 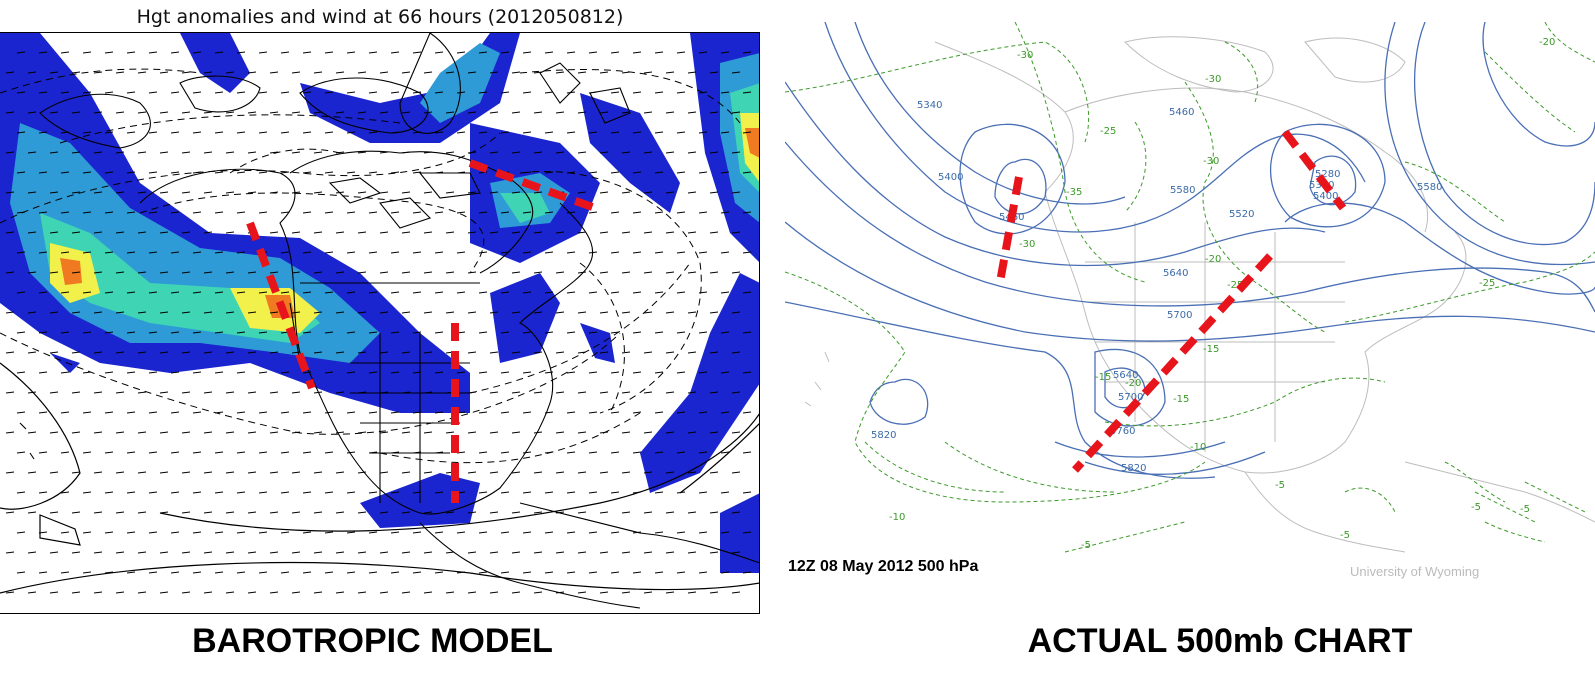 What do you see at coordinates (1009, 229) in the screenshot?
I see `trough-line-west` at bounding box center [1009, 229].